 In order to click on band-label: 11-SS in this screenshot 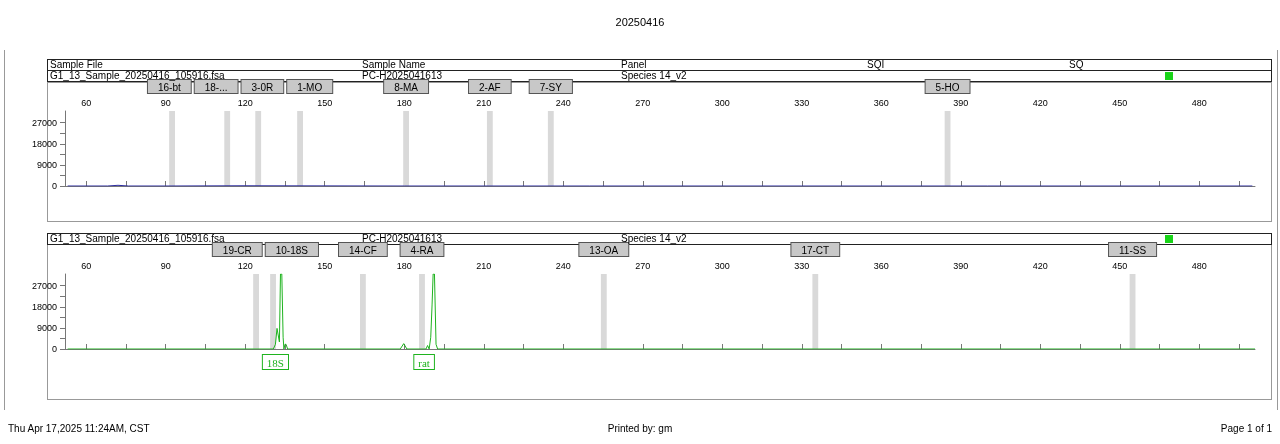, I will do `click(1133, 250)`.